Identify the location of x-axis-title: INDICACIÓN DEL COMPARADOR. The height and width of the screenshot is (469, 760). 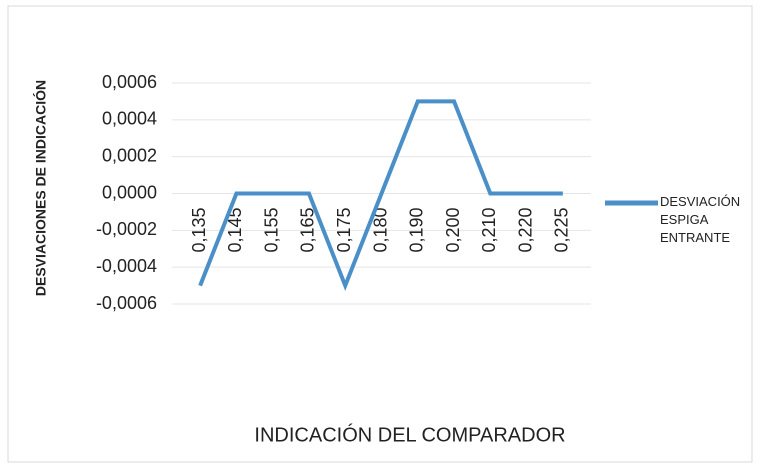
(409, 434).